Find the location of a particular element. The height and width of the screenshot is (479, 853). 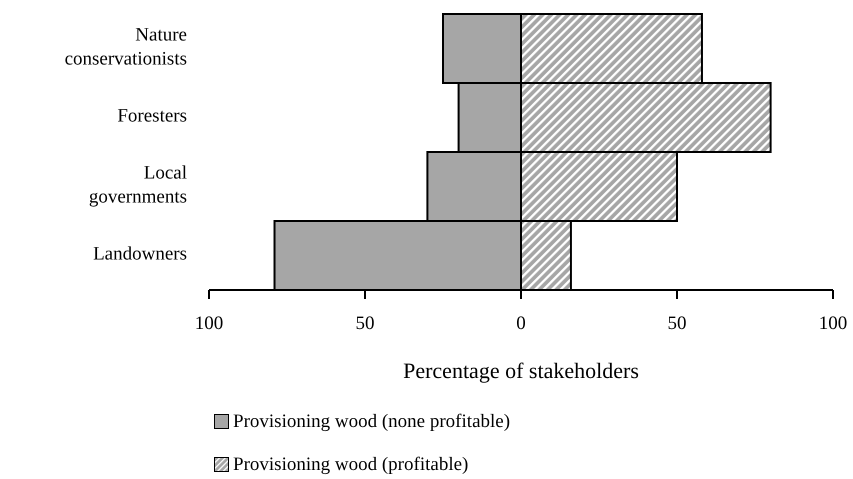

x-axis-title: Percentage of stakeholders is located at coordinates (521, 370).